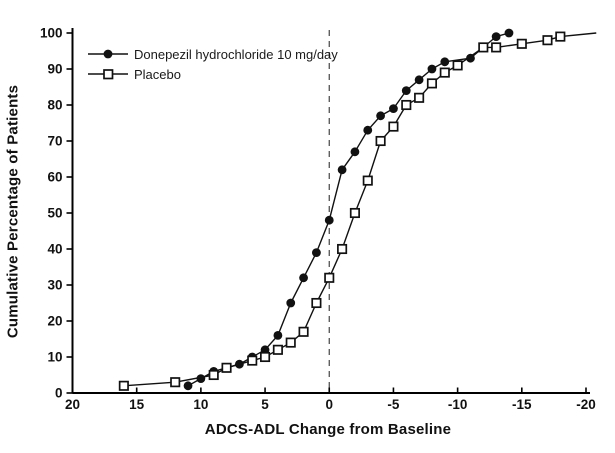  Describe the element at coordinates (265, 404) in the screenshot. I see `x-tick-label: 5` at that location.